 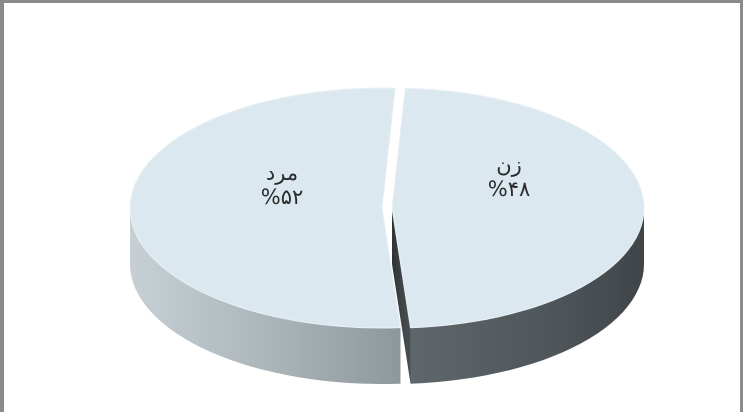 What do you see at coordinates (527, 296) in the screenshot?
I see `slice-side-wall` at bounding box center [527, 296].